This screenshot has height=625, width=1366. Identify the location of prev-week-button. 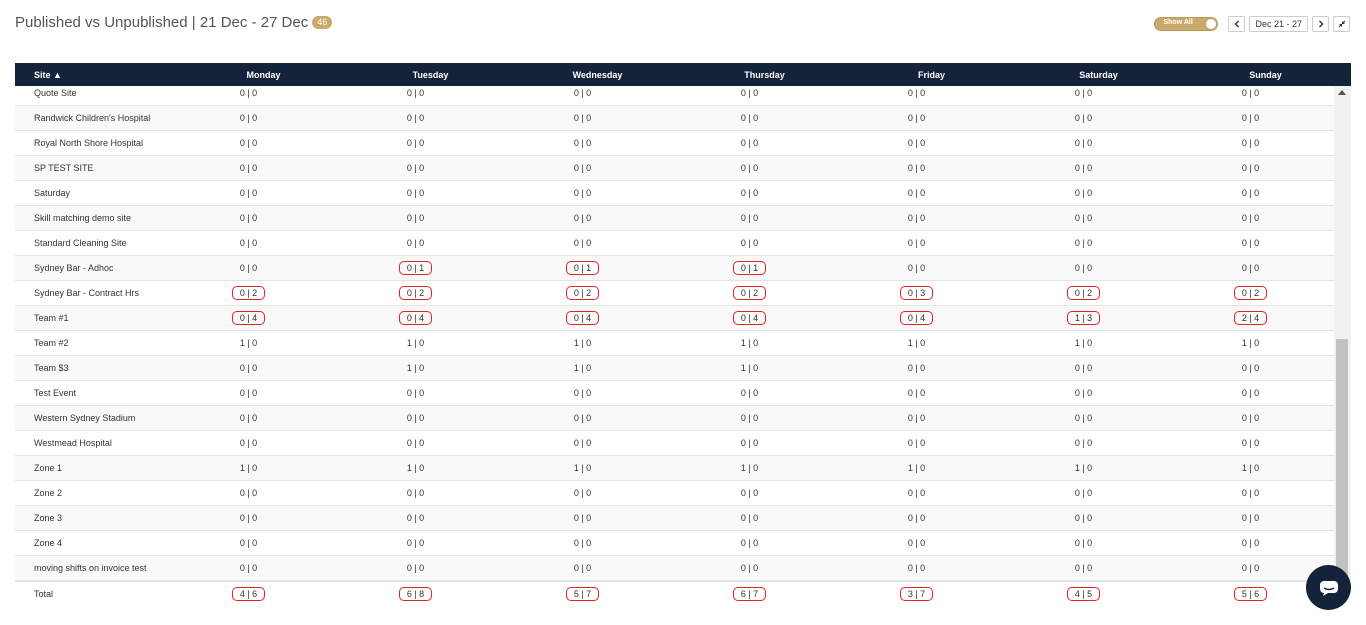
(1237, 24).